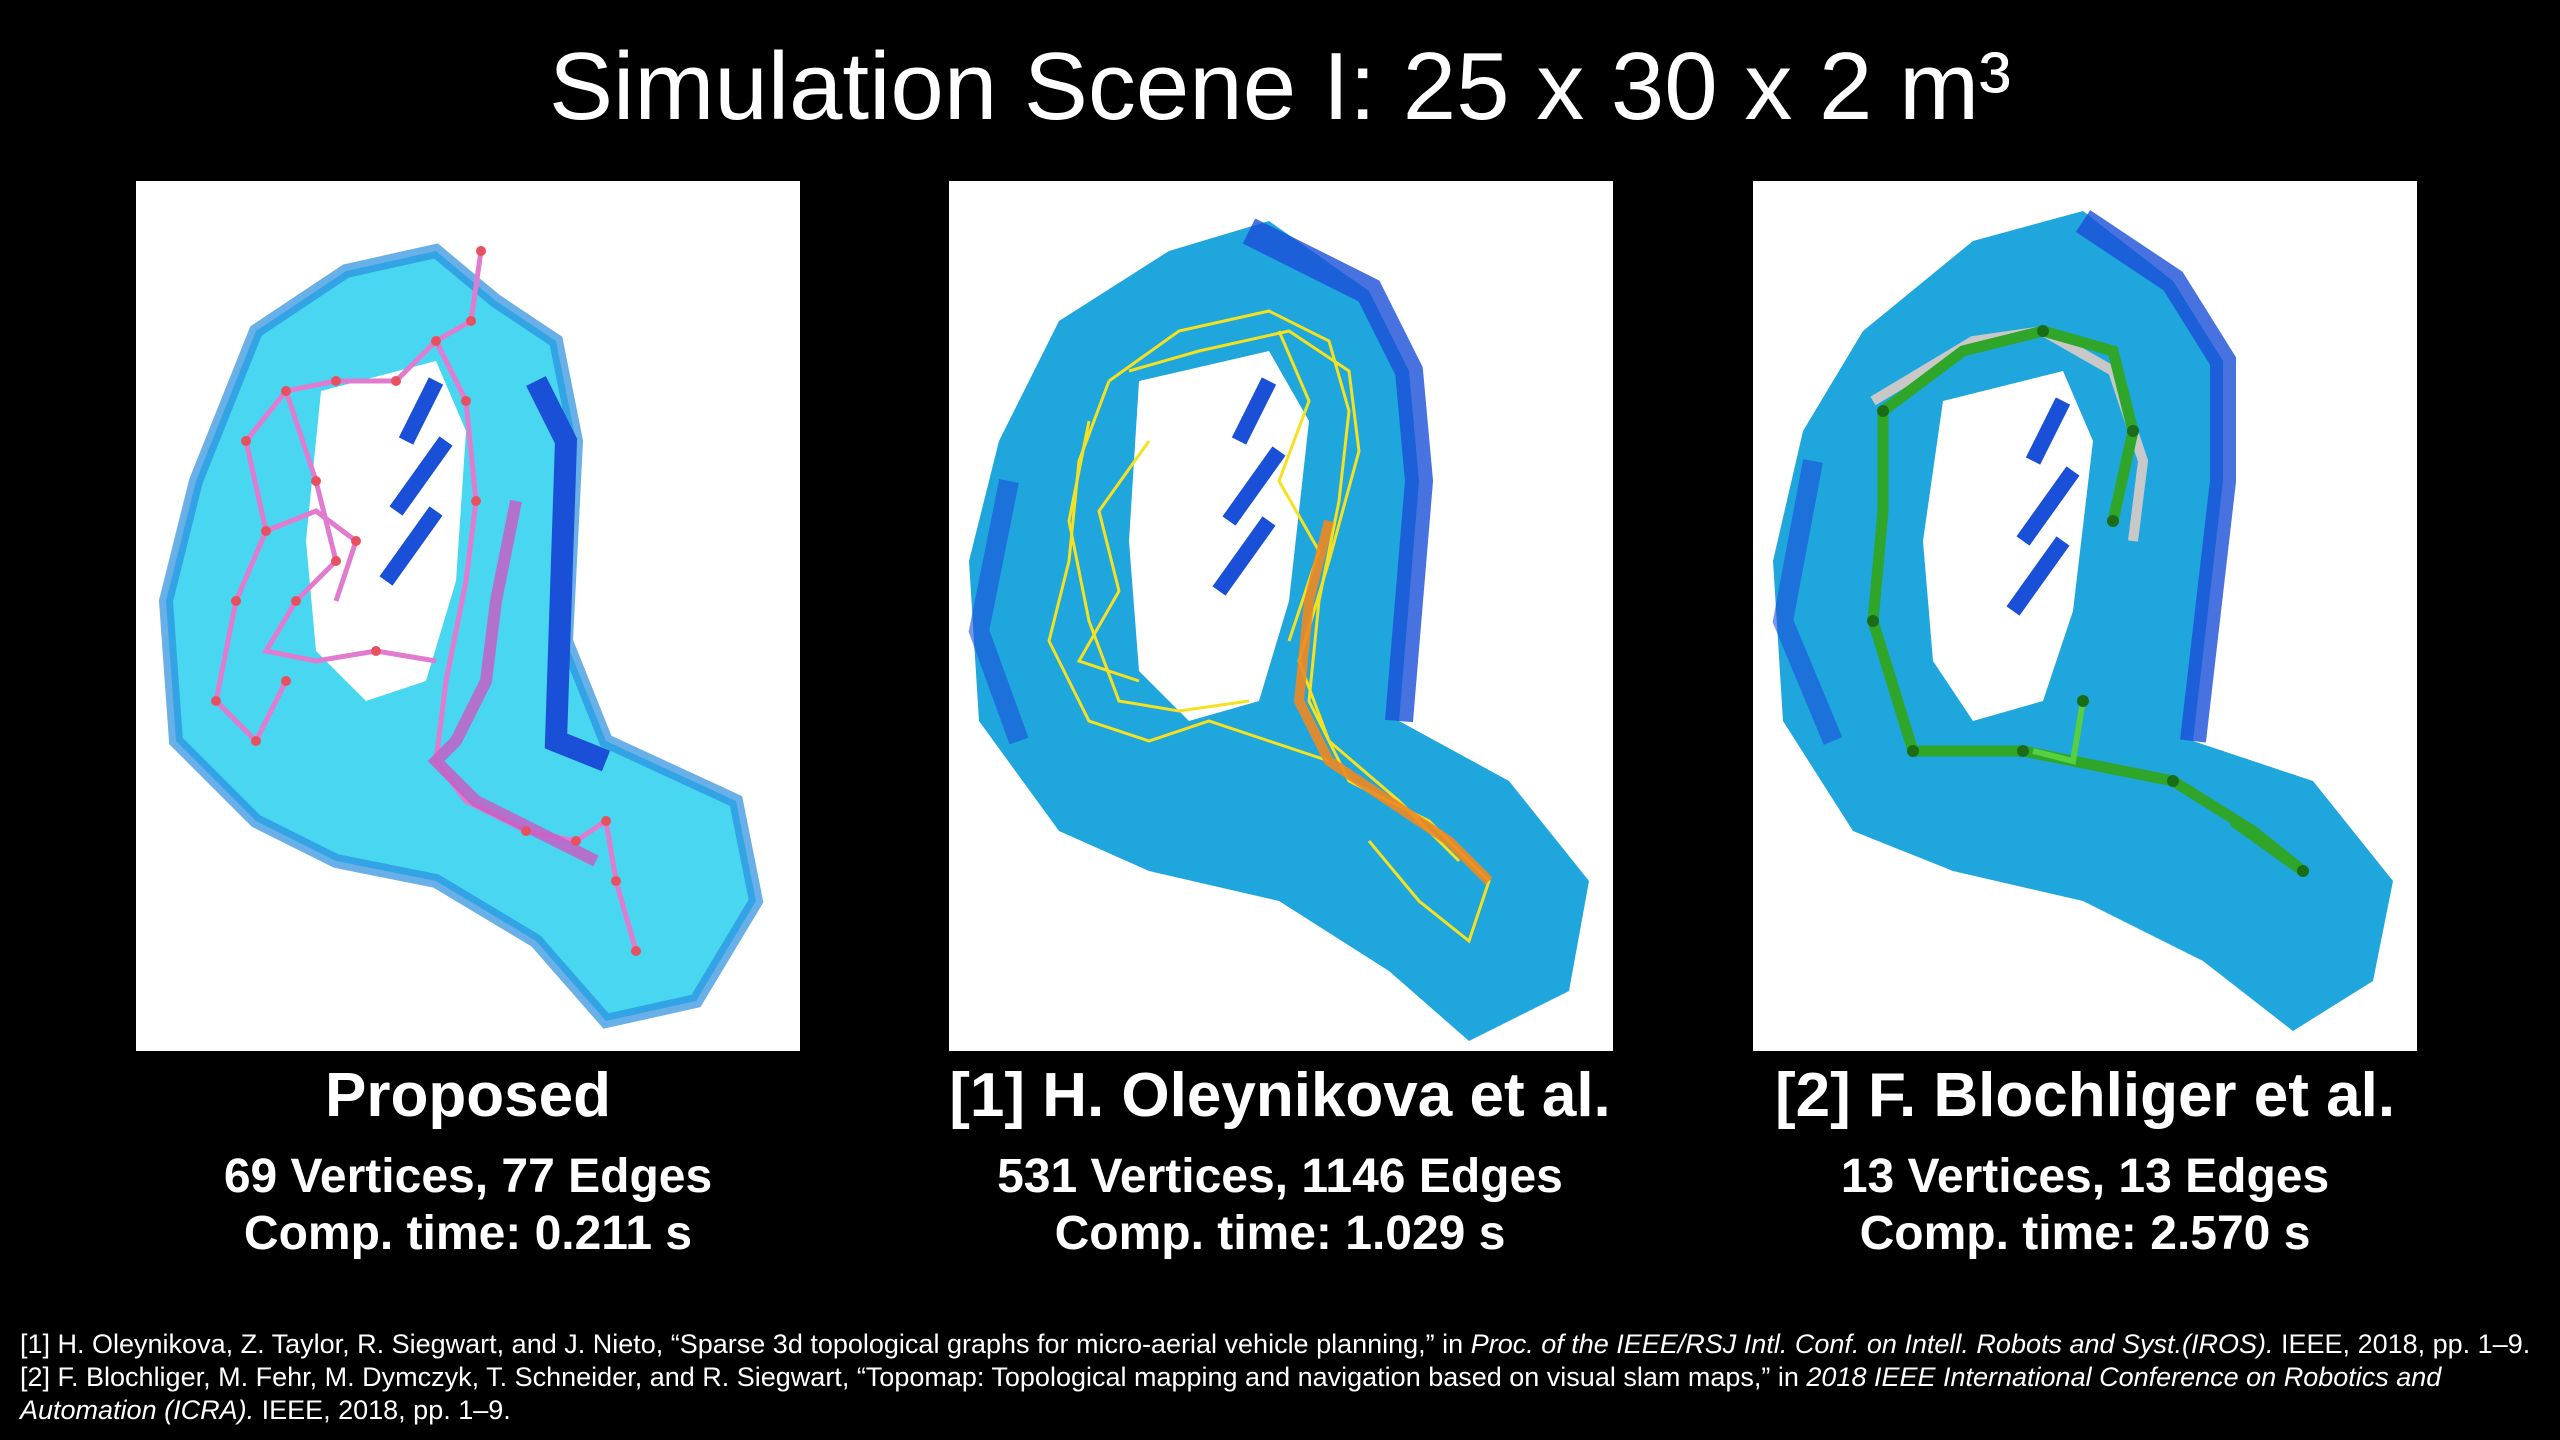  I want to click on graph-edges-blochliger, so click(2087, 600).